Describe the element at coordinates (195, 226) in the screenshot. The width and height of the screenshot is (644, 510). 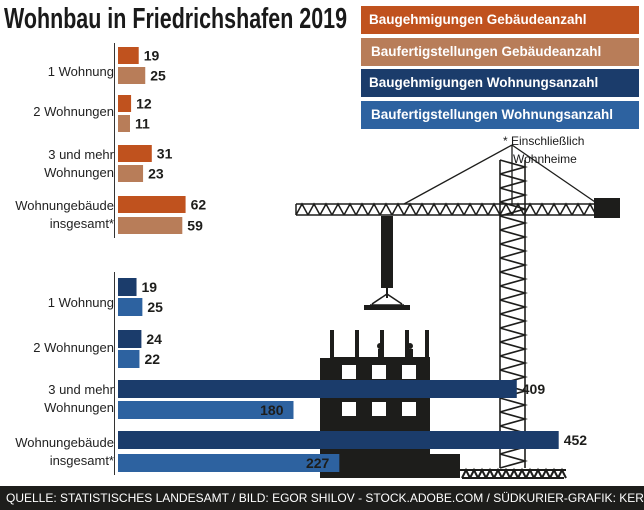
I see `bar-value-label: 59` at that location.